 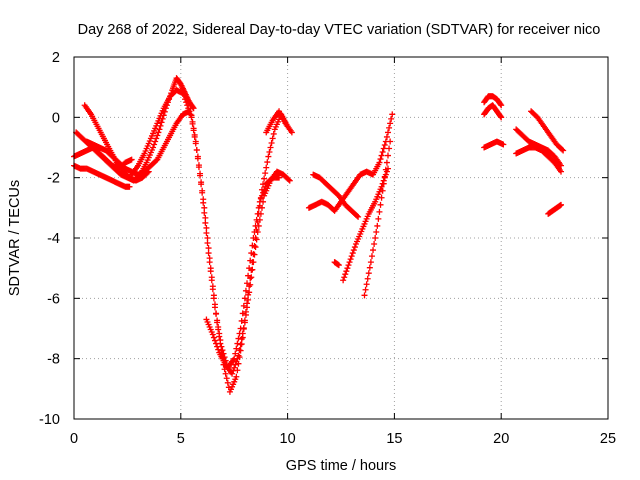 What do you see at coordinates (49, 420) in the screenshot?
I see `y-tick-label: -10` at bounding box center [49, 420].